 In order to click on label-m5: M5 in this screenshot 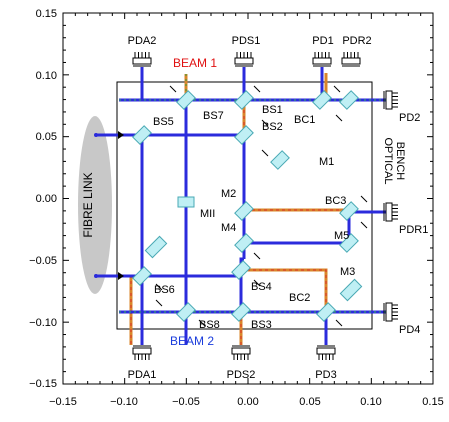, I will do `click(341, 236)`.